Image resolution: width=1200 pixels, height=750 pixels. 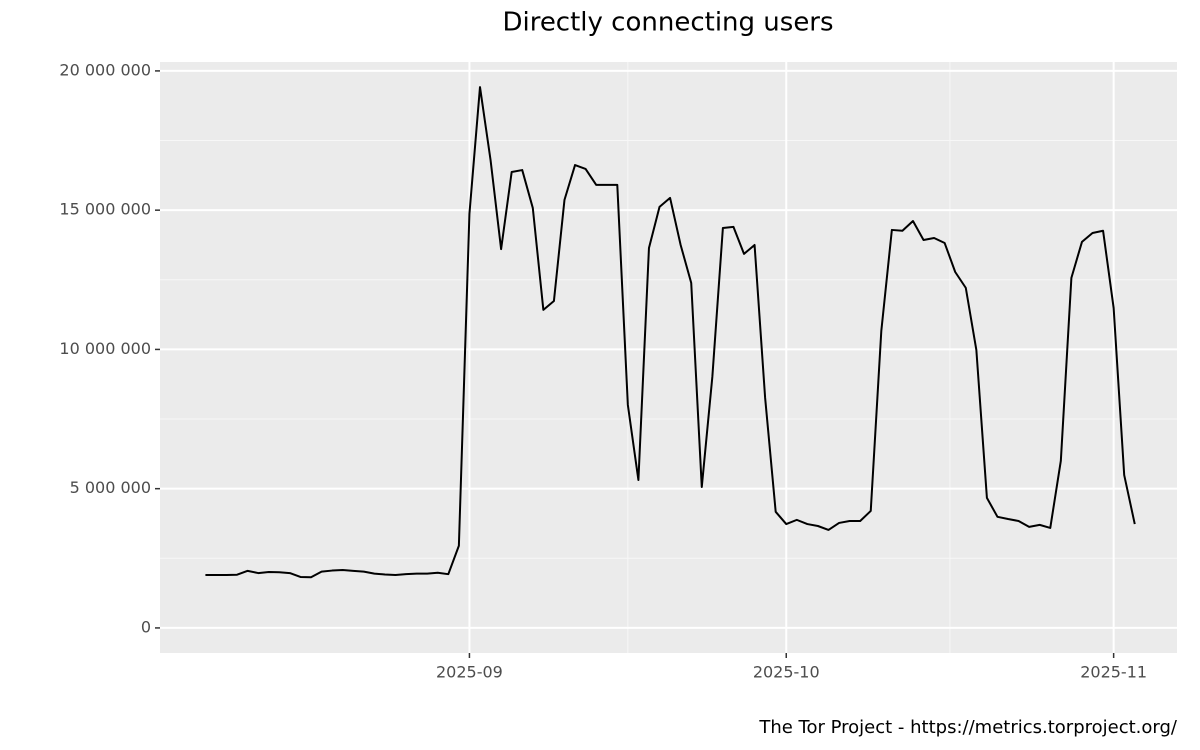 What do you see at coordinates (110, 487) in the screenshot?
I see `y-tick-label: 5 000 000` at bounding box center [110, 487].